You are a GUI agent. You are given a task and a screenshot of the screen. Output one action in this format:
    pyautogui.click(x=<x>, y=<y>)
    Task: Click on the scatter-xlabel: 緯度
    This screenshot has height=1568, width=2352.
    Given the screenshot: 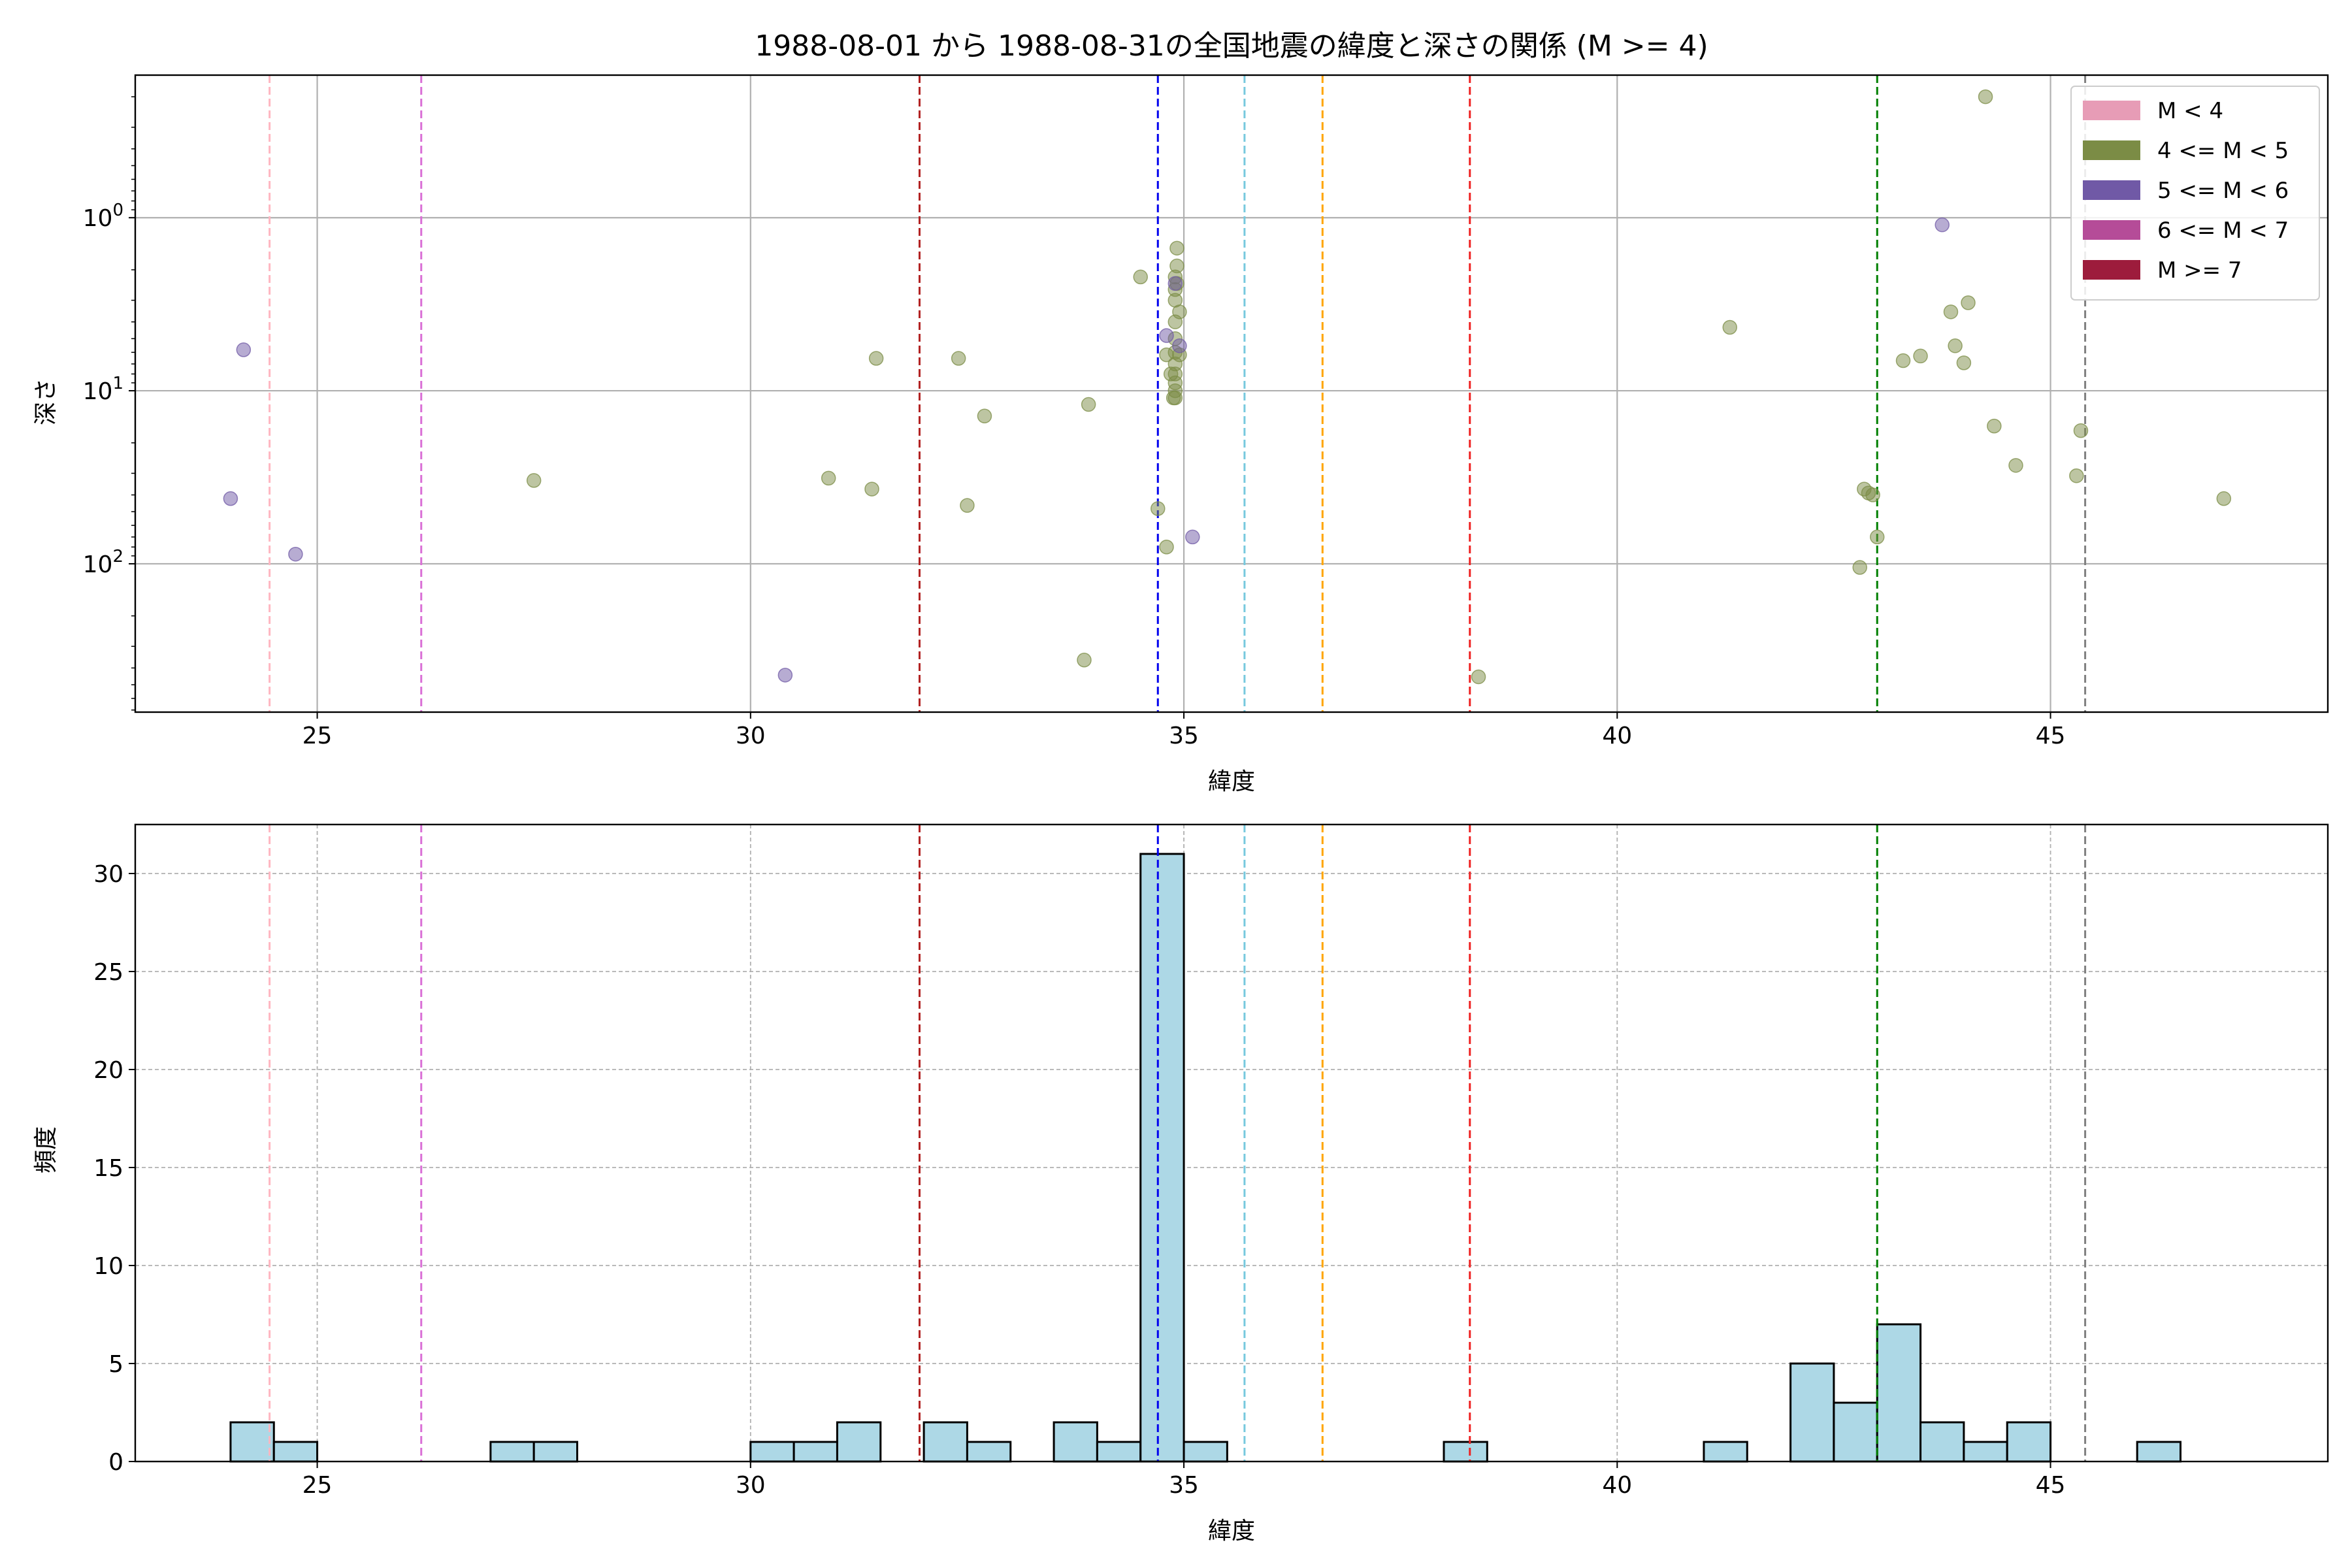 What is the action you would take?
    pyautogui.click(x=1231, y=781)
    